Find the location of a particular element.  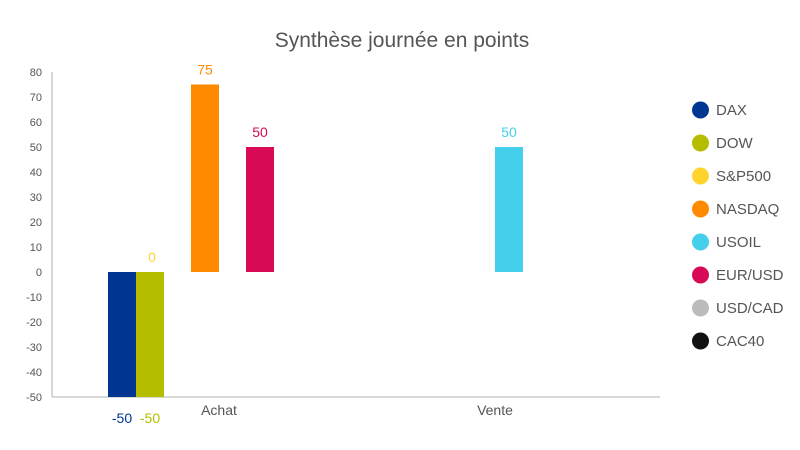

x-category-label: Vente is located at coordinates (495, 410).